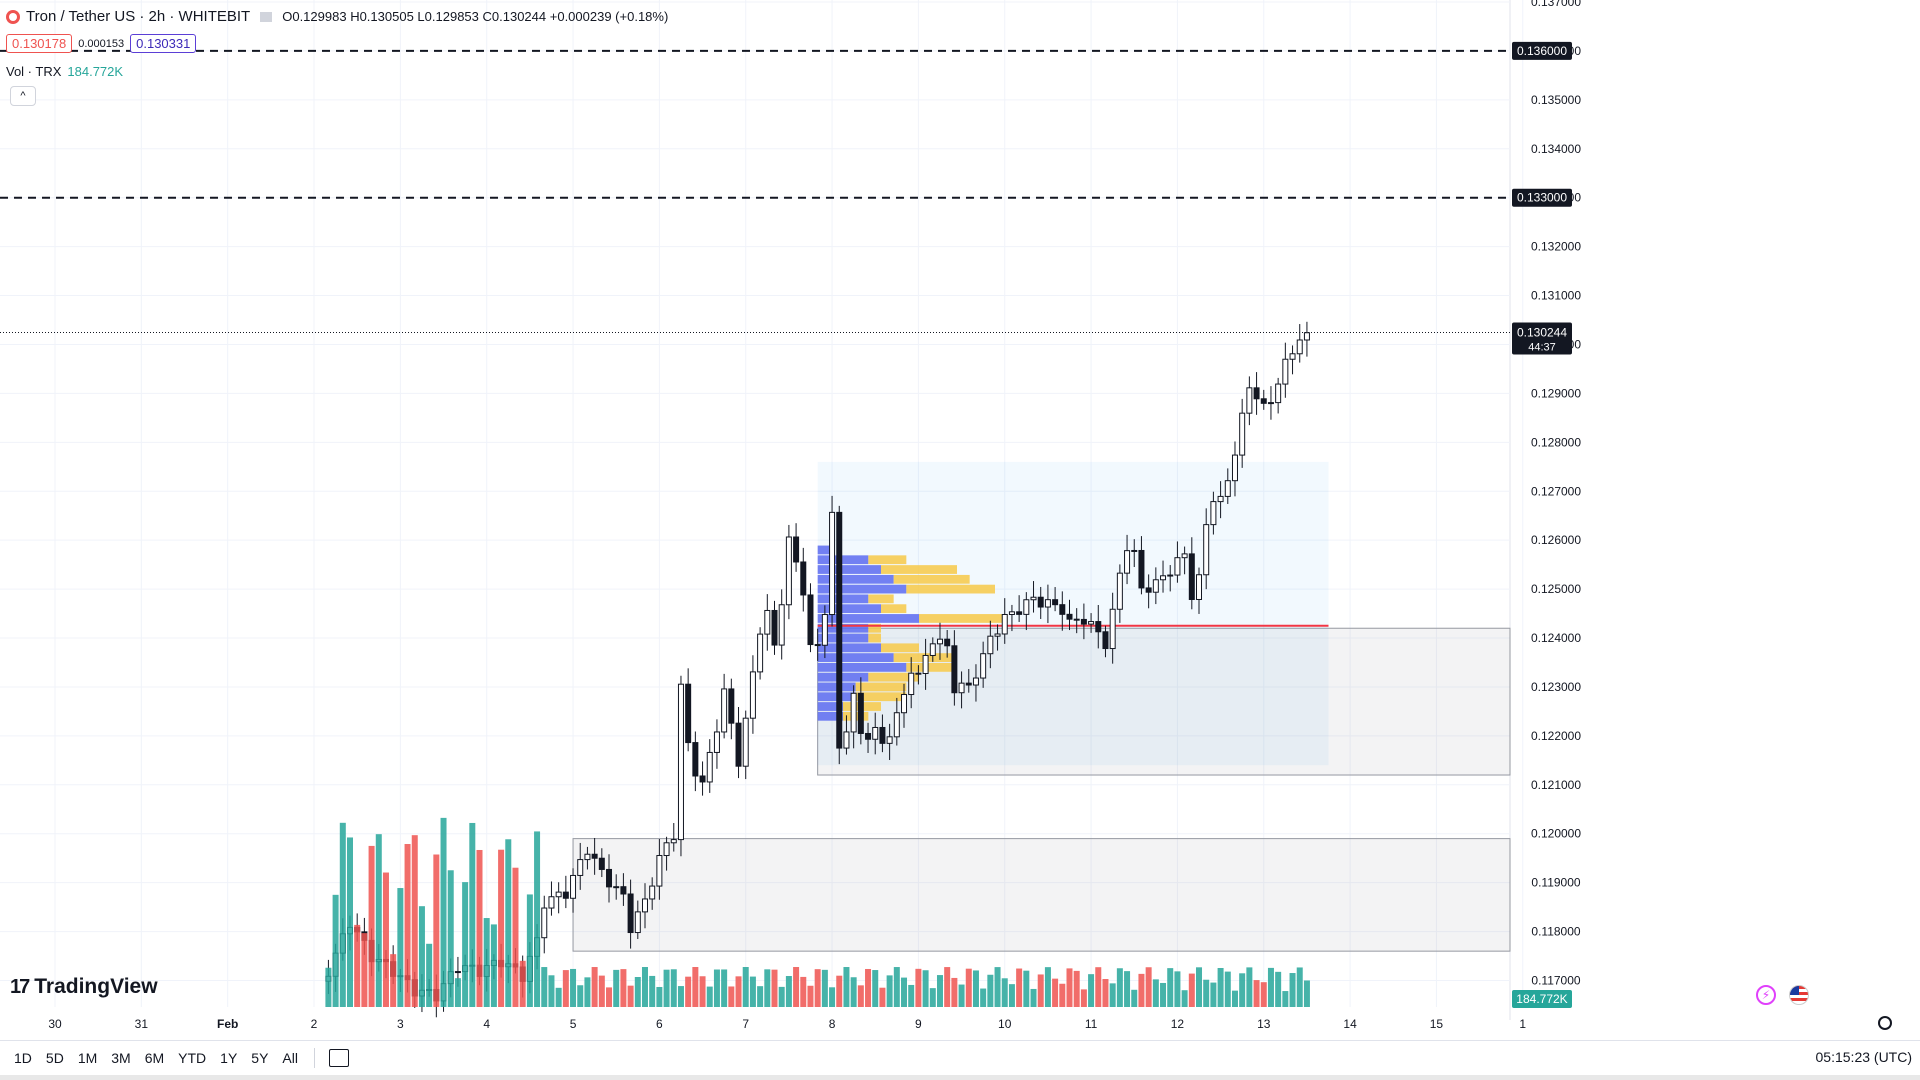  What do you see at coordinates (192, 1058) in the screenshot?
I see `timeframe-ytd: YTD` at bounding box center [192, 1058].